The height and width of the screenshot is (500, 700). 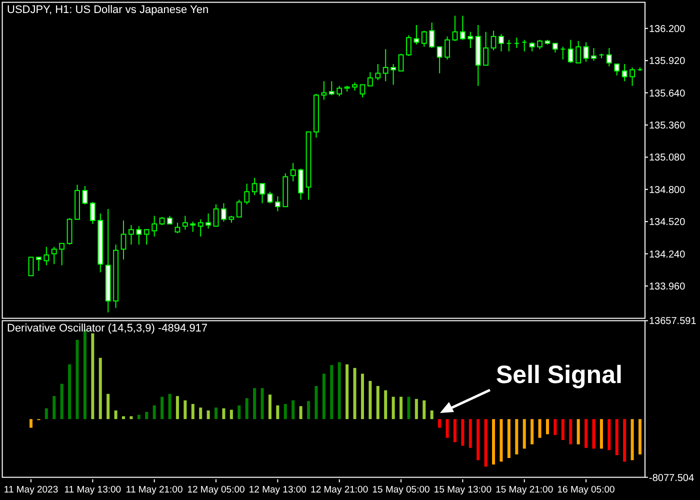 I want to click on x-tick-label: 11 May 13:00, so click(x=93, y=490).